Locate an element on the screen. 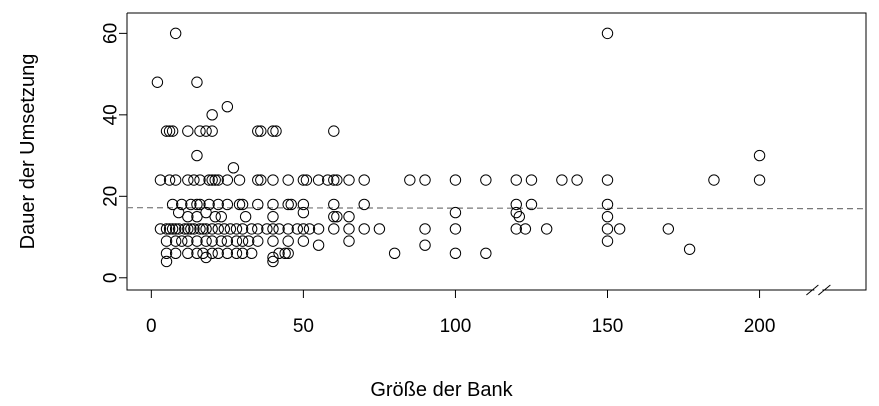 The width and height of the screenshot is (879, 406). x-tick-label: 150 is located at coordinates (608, 326).